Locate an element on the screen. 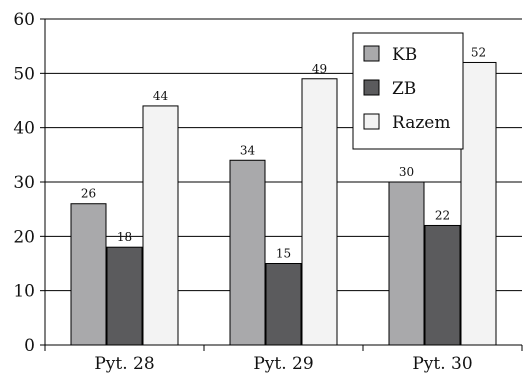  y-tick-label: 50 is located at coordinates (24, 74).